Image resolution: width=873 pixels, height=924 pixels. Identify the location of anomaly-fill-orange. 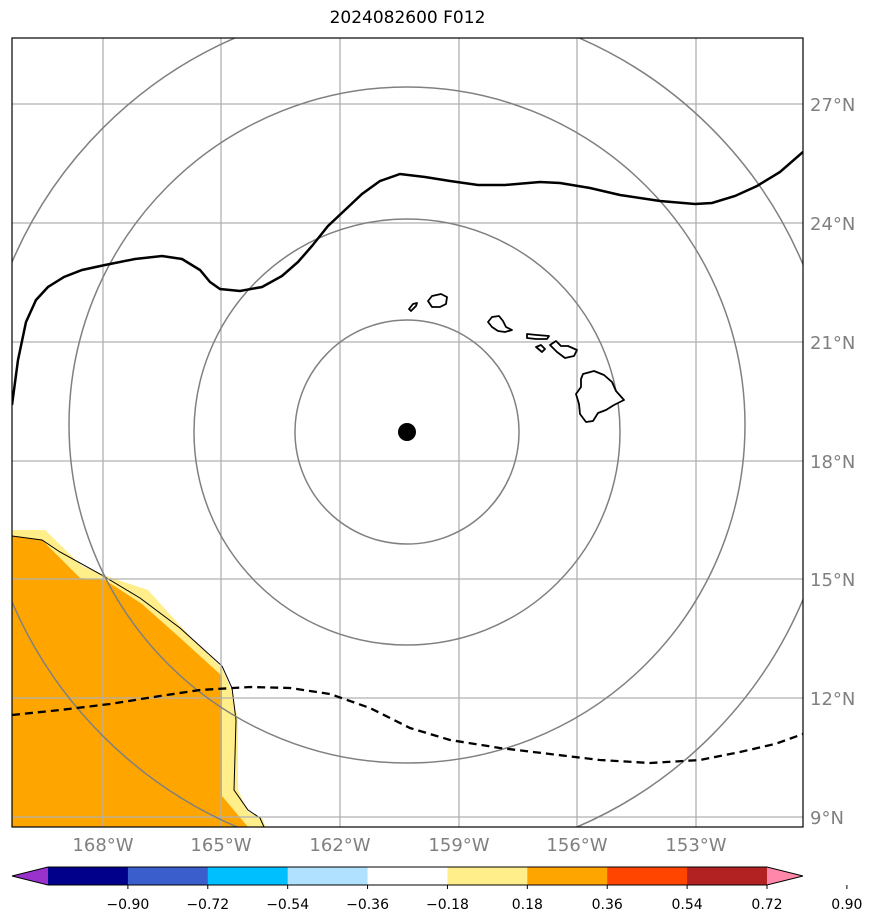
(130, 681).